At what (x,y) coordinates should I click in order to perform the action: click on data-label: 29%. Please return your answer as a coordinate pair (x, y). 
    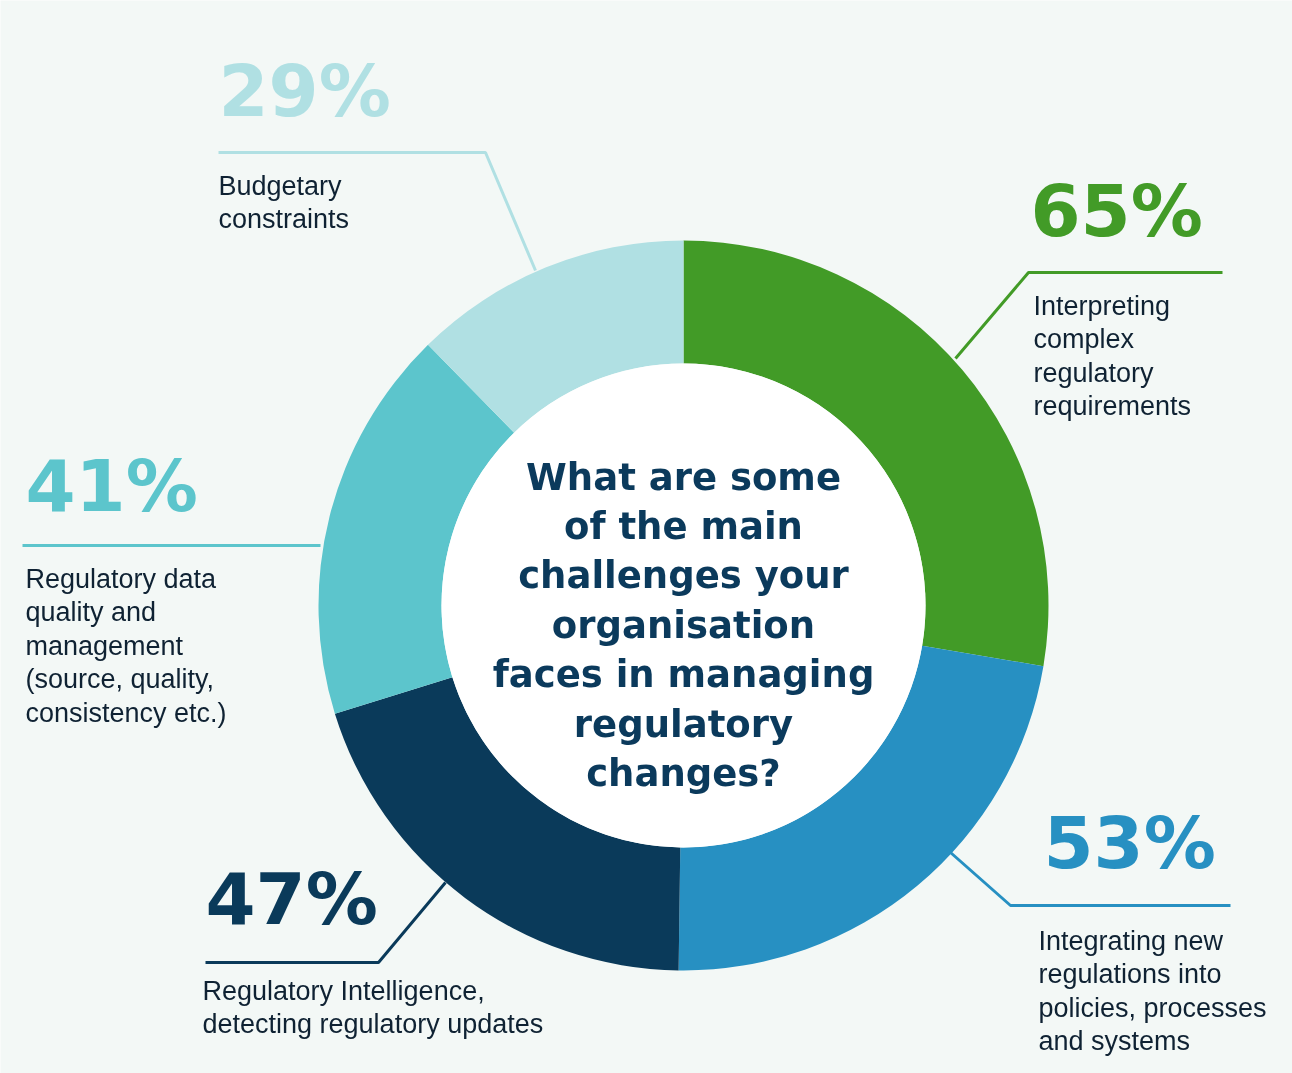
    Looking at the image, I should click on (304, 90).